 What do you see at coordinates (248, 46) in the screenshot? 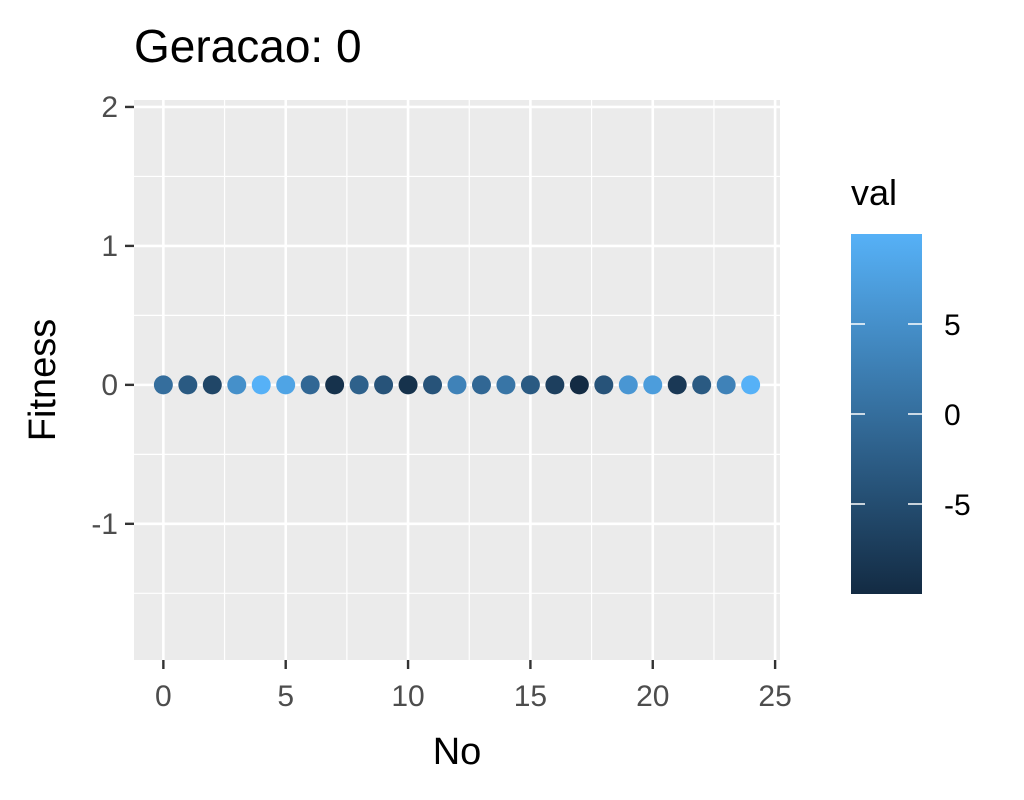
I see `chart-title: Geracao: 0` at bounding box center [248, 46].